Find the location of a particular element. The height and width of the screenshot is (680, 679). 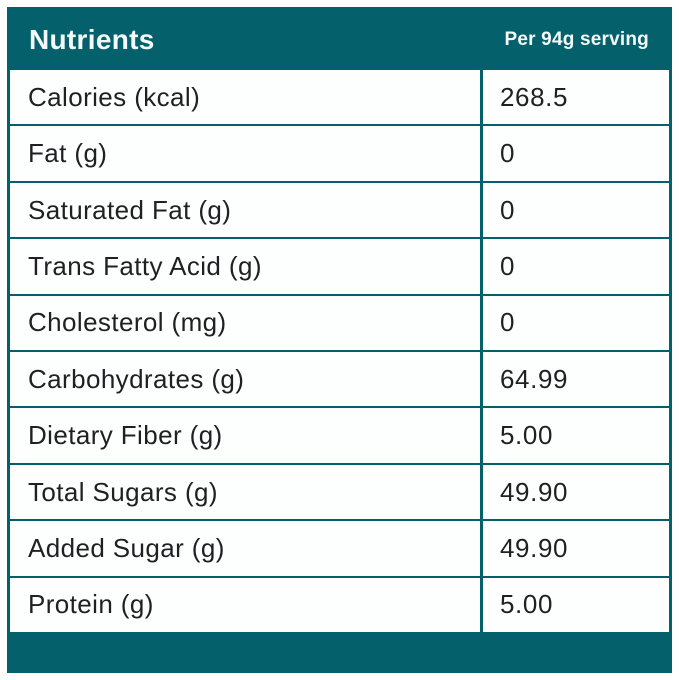

table-header: Nutrients Per 94g serving is located at coordinates (339, 40).